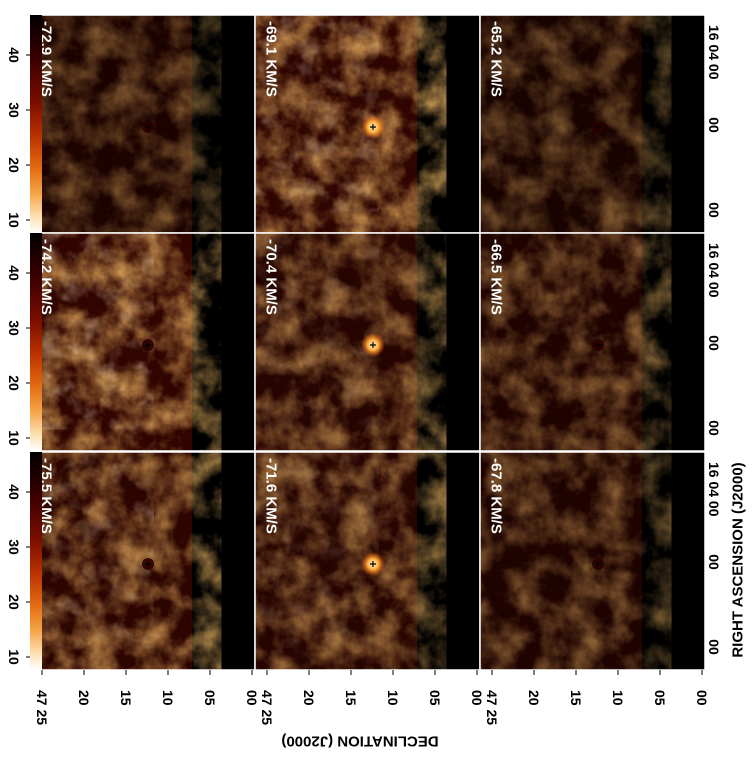 The width and height of the screenshot is (752, 766). Describe the element at coordinates (738, 559) in the screenshot. I see `right-ascension-axis-title: RIGHT ASCENSION (J2000)` at that location.